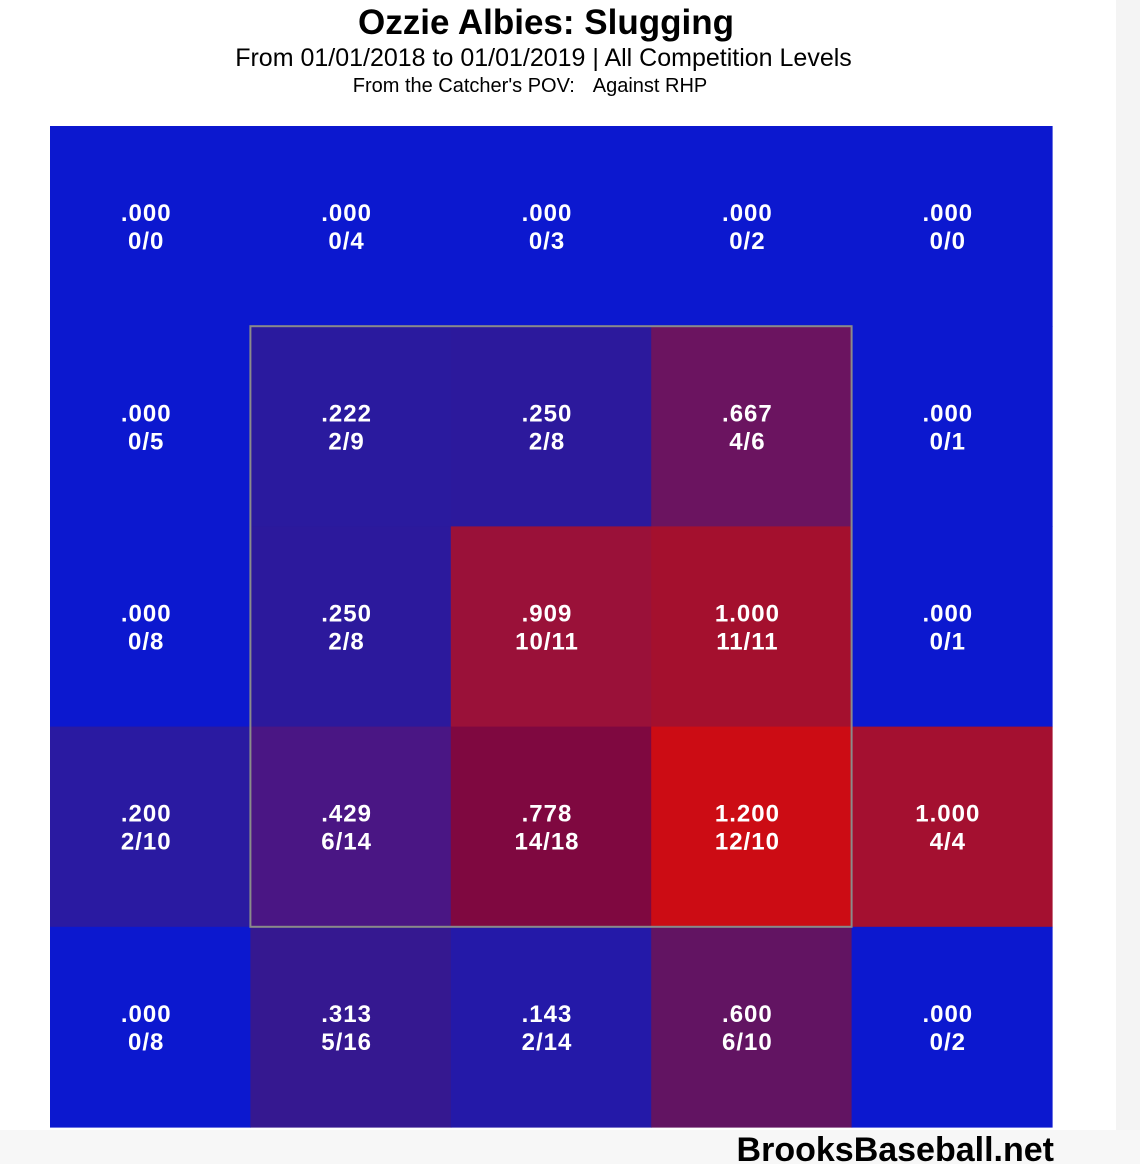  Describe the element at coordinates (747, 814) in the screenshot. I see `cell-value-label-r3-c3: 1.200` at that location.